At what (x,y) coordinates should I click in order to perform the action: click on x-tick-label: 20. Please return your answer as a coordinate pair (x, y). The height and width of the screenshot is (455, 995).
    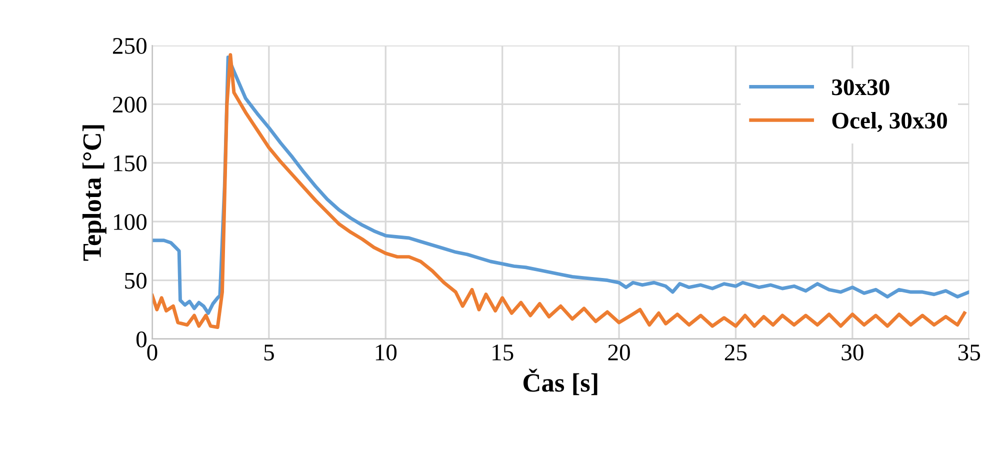
    Looking at the image, I should click on (619, 352).